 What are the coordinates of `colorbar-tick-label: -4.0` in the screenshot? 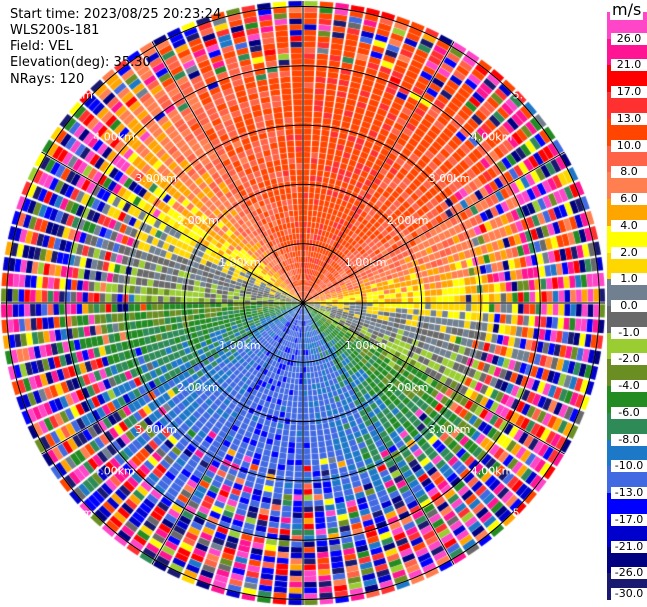 It's located at (629, 386).